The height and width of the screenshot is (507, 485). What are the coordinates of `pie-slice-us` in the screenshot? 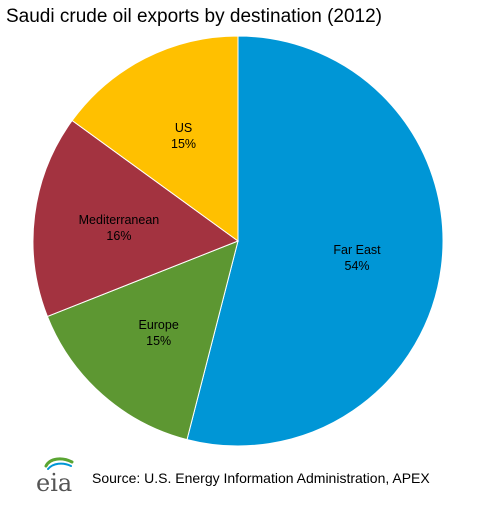 It's located at (155, 138).